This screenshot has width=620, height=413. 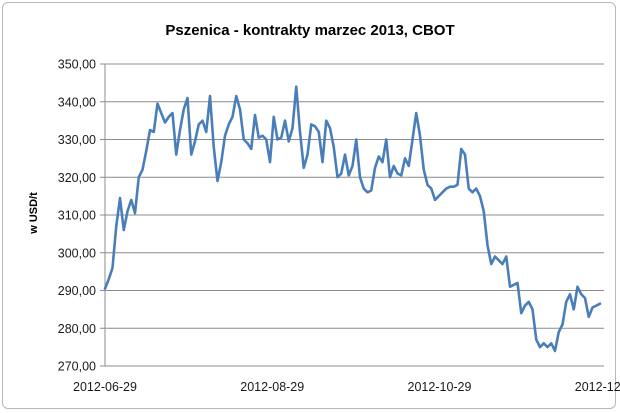 What do you see at coordinates (77, 329) in the screenshot?
I see `y-tick-label: 280,00` at bounding box center [77, 329].